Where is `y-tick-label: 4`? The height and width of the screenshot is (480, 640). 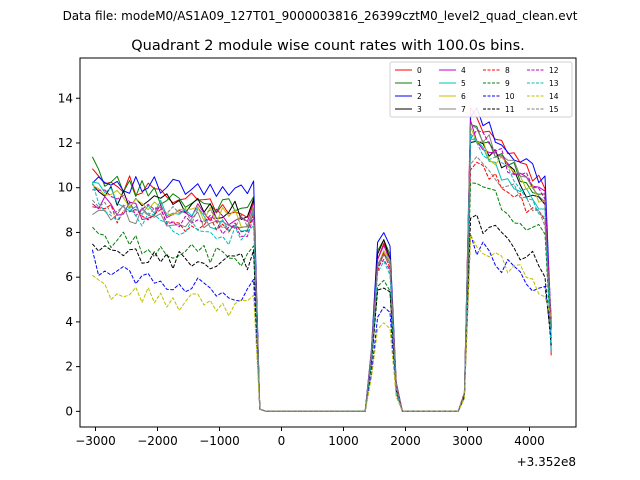
y-tick-label: 4 is located at coordinates (69, 322).